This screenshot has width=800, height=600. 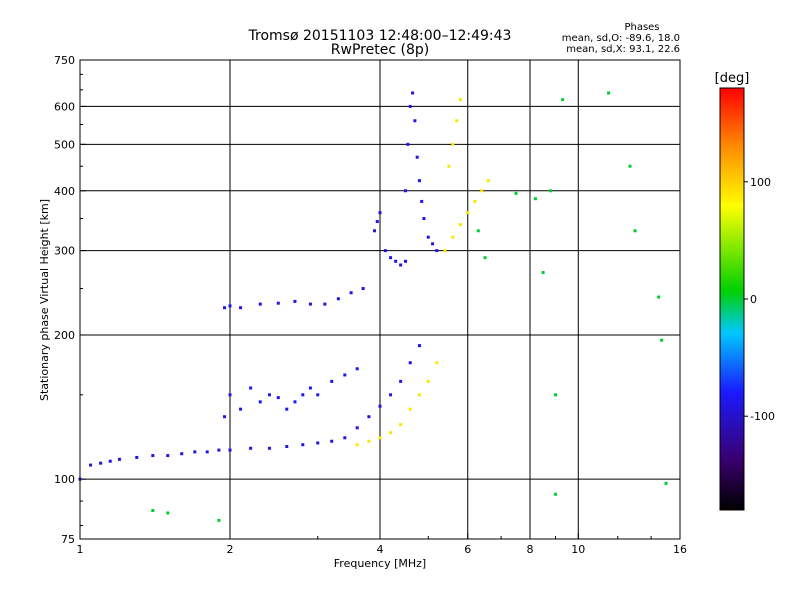 I want to click on phases-o-stats: mean, sd,O: -89.6, 18.0, so click(x=621, y=38).